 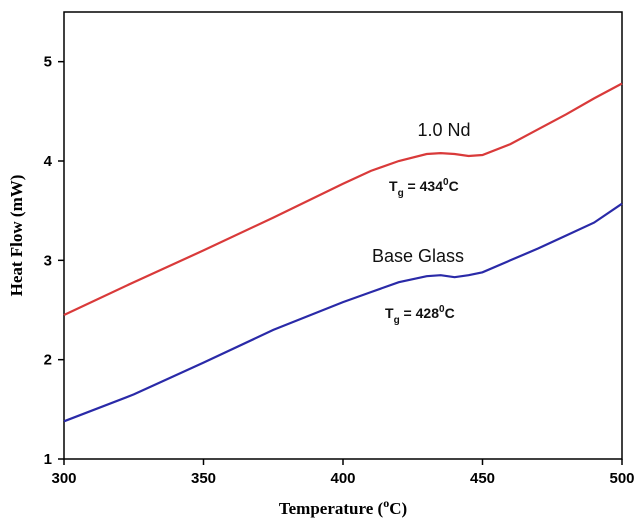 I want to click on y-tick-label: 4, so click(x=48, y=161).